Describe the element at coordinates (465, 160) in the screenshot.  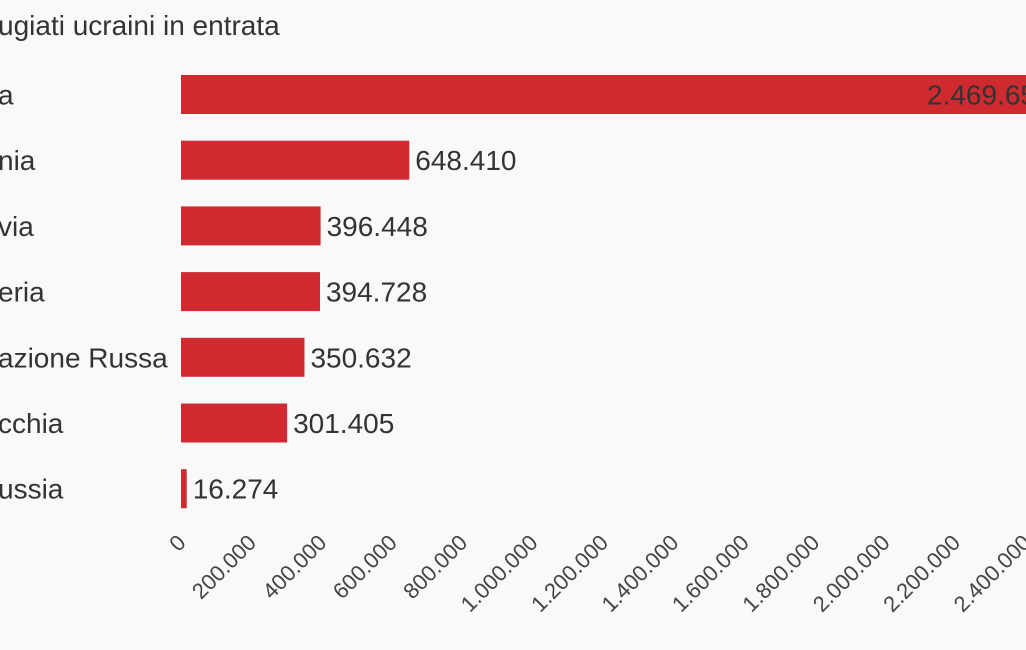
I see `data-label: 648.410` at that location.